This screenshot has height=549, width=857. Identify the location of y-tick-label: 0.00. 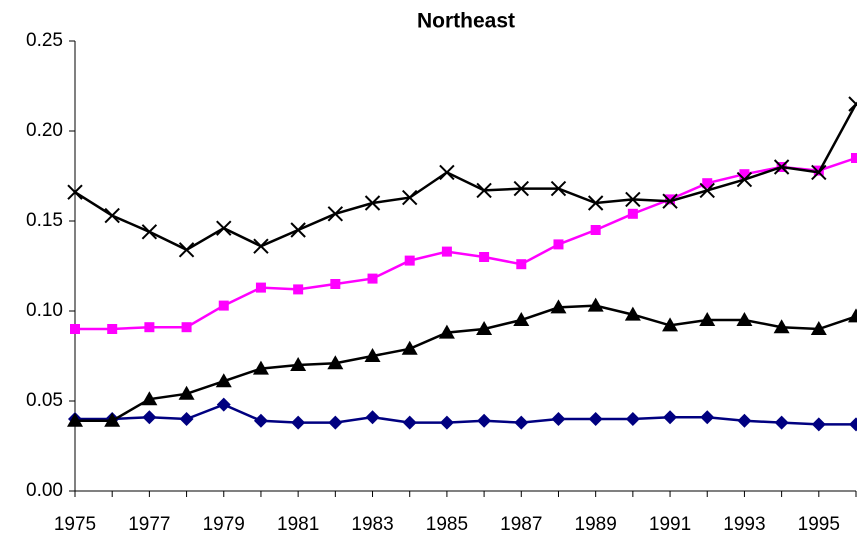
(44, 490).